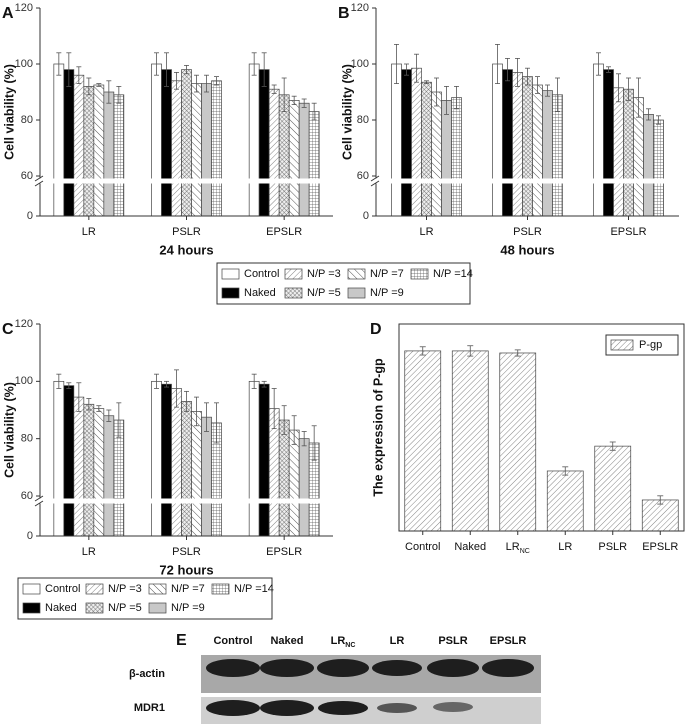 This screenshot has height=725, width=686. I want to click on axis-break, so click(524, 181).